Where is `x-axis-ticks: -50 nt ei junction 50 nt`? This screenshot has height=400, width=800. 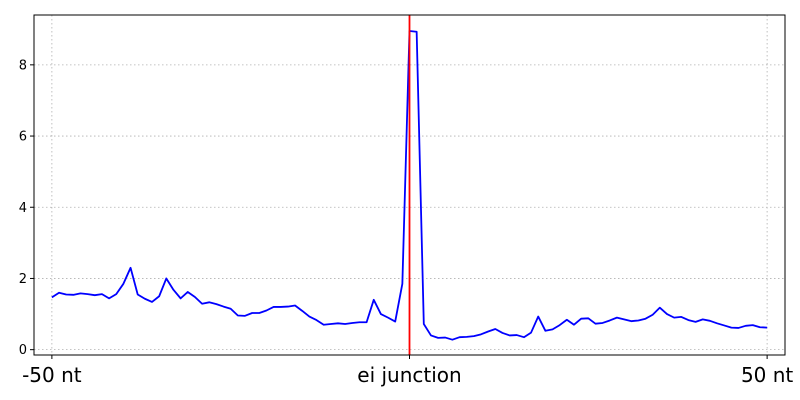 x-axis-ticks: -50 nt ei junction 50 nt is located at coordinates (407, 371).